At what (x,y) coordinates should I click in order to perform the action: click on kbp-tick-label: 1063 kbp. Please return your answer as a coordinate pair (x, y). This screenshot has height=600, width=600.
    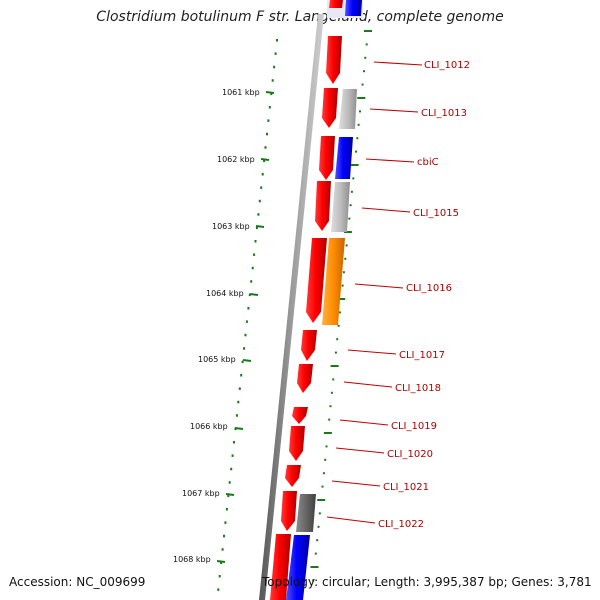
    Looking at the image, I should click on (231, 226).